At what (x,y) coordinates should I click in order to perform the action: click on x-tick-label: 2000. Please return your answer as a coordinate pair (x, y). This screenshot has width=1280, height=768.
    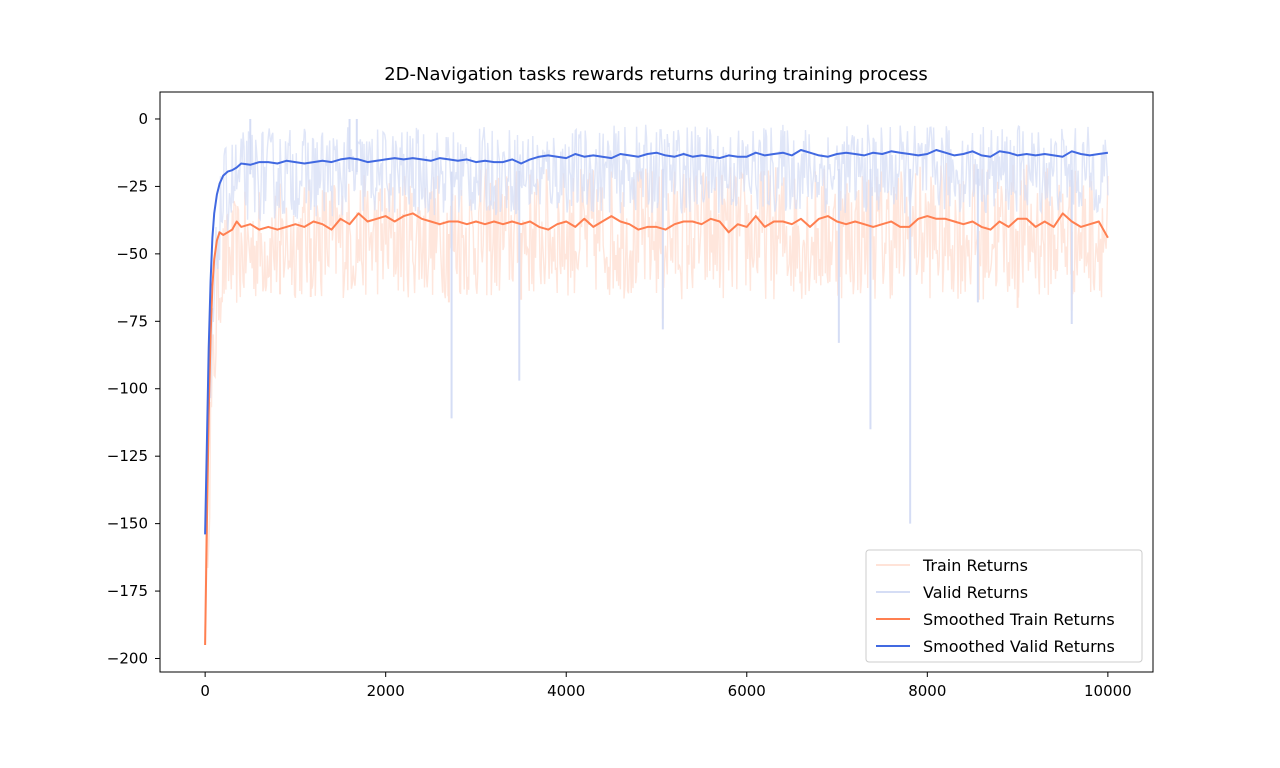
    Looking at the image, I should click on (386, 691).